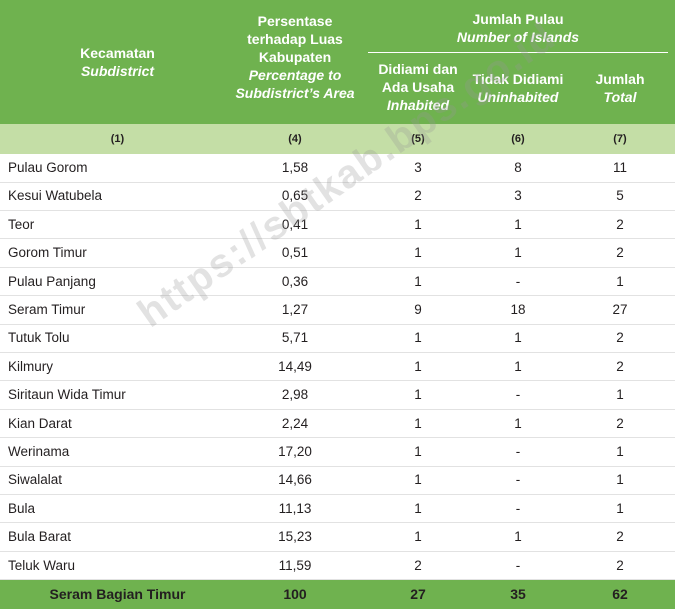  What do you see at coordinates (337, 594) in the screenshot?
I see `total-row: Seram Bagian Timur 100 27 35 62` at bounding box center [337, 594].